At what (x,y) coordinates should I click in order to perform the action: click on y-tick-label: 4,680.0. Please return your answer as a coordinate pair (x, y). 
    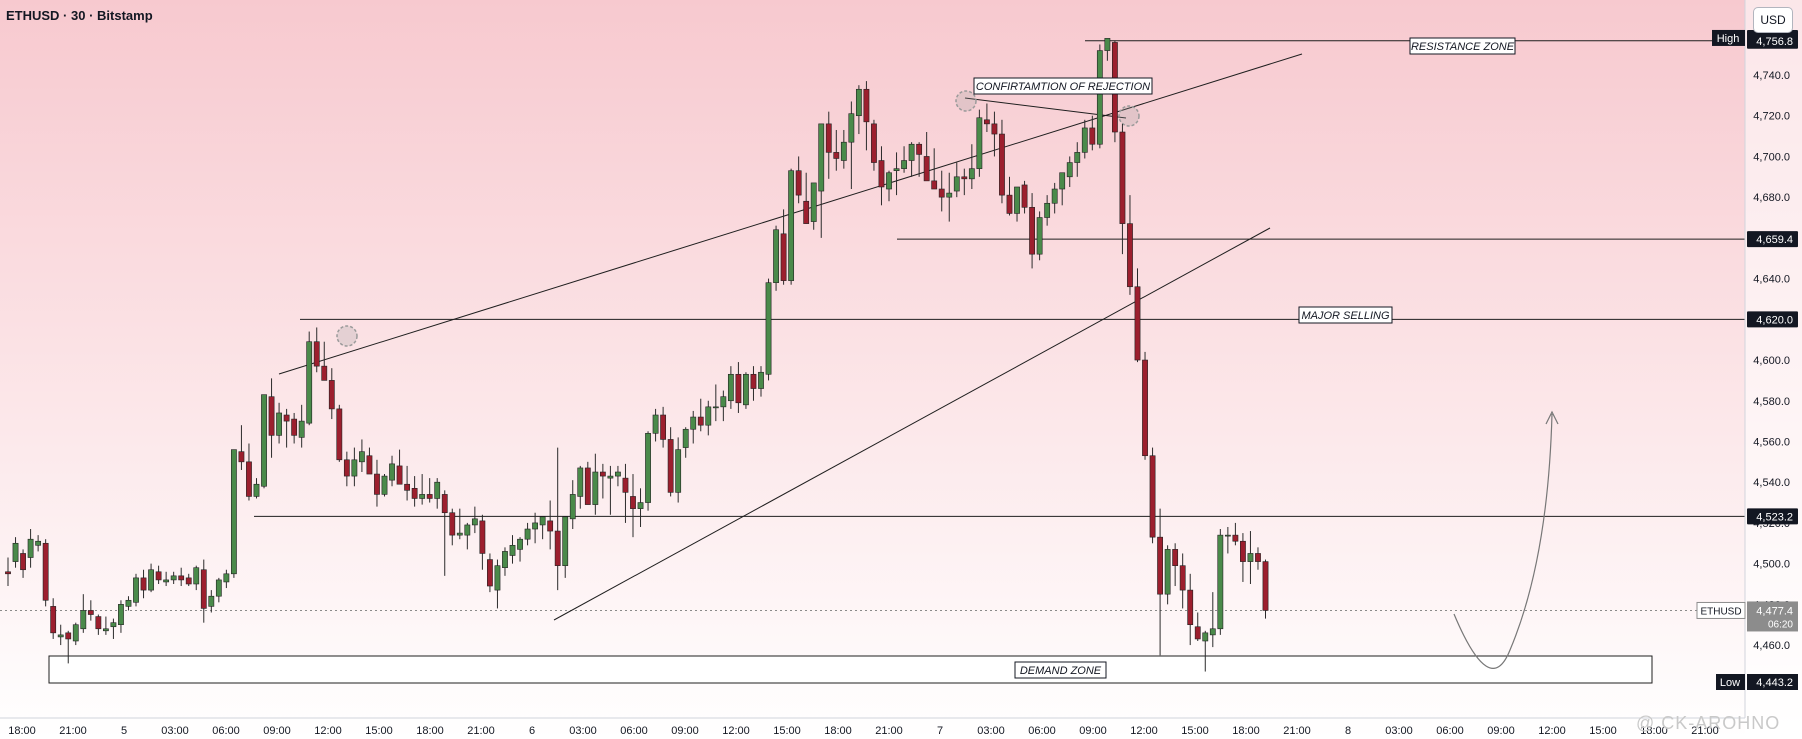
    Looking at the image, I should click on (1771, 198).